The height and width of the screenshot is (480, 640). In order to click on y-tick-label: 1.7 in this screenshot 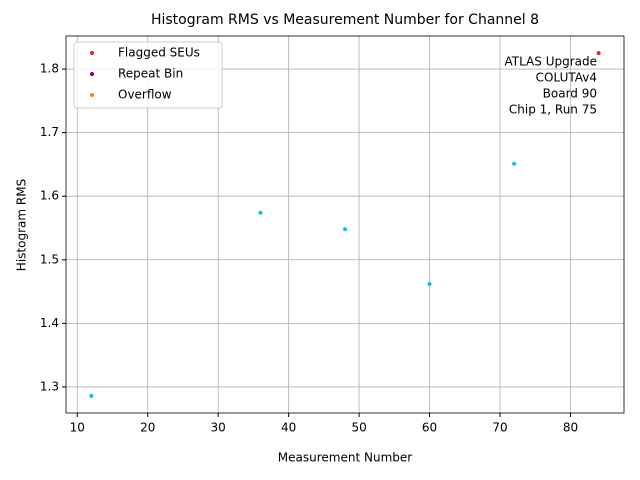, I will do `click(49, 132)`.